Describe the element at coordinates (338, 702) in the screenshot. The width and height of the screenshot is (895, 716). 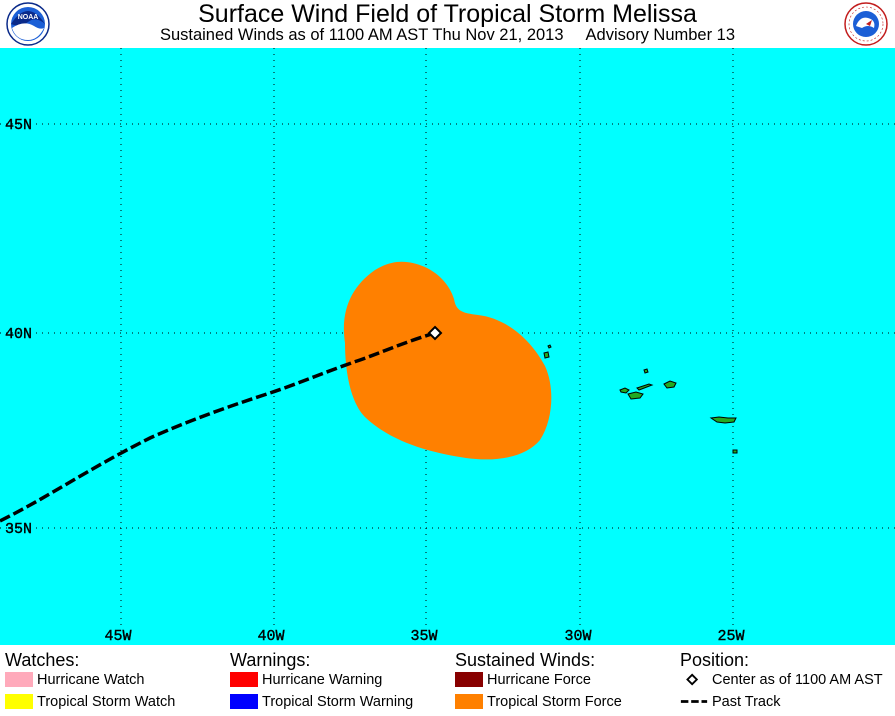
I see `tropical-storm-warning-label: Tropical Storm Warning` at that location.